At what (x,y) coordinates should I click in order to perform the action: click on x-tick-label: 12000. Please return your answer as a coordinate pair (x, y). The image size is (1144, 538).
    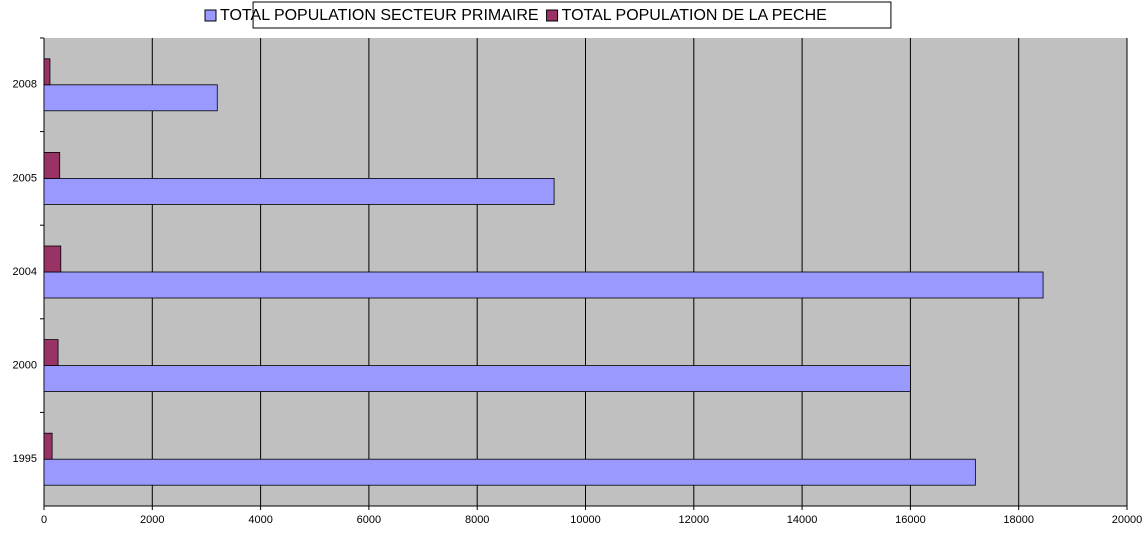
    Looking at the image, I should click on (694, 520).